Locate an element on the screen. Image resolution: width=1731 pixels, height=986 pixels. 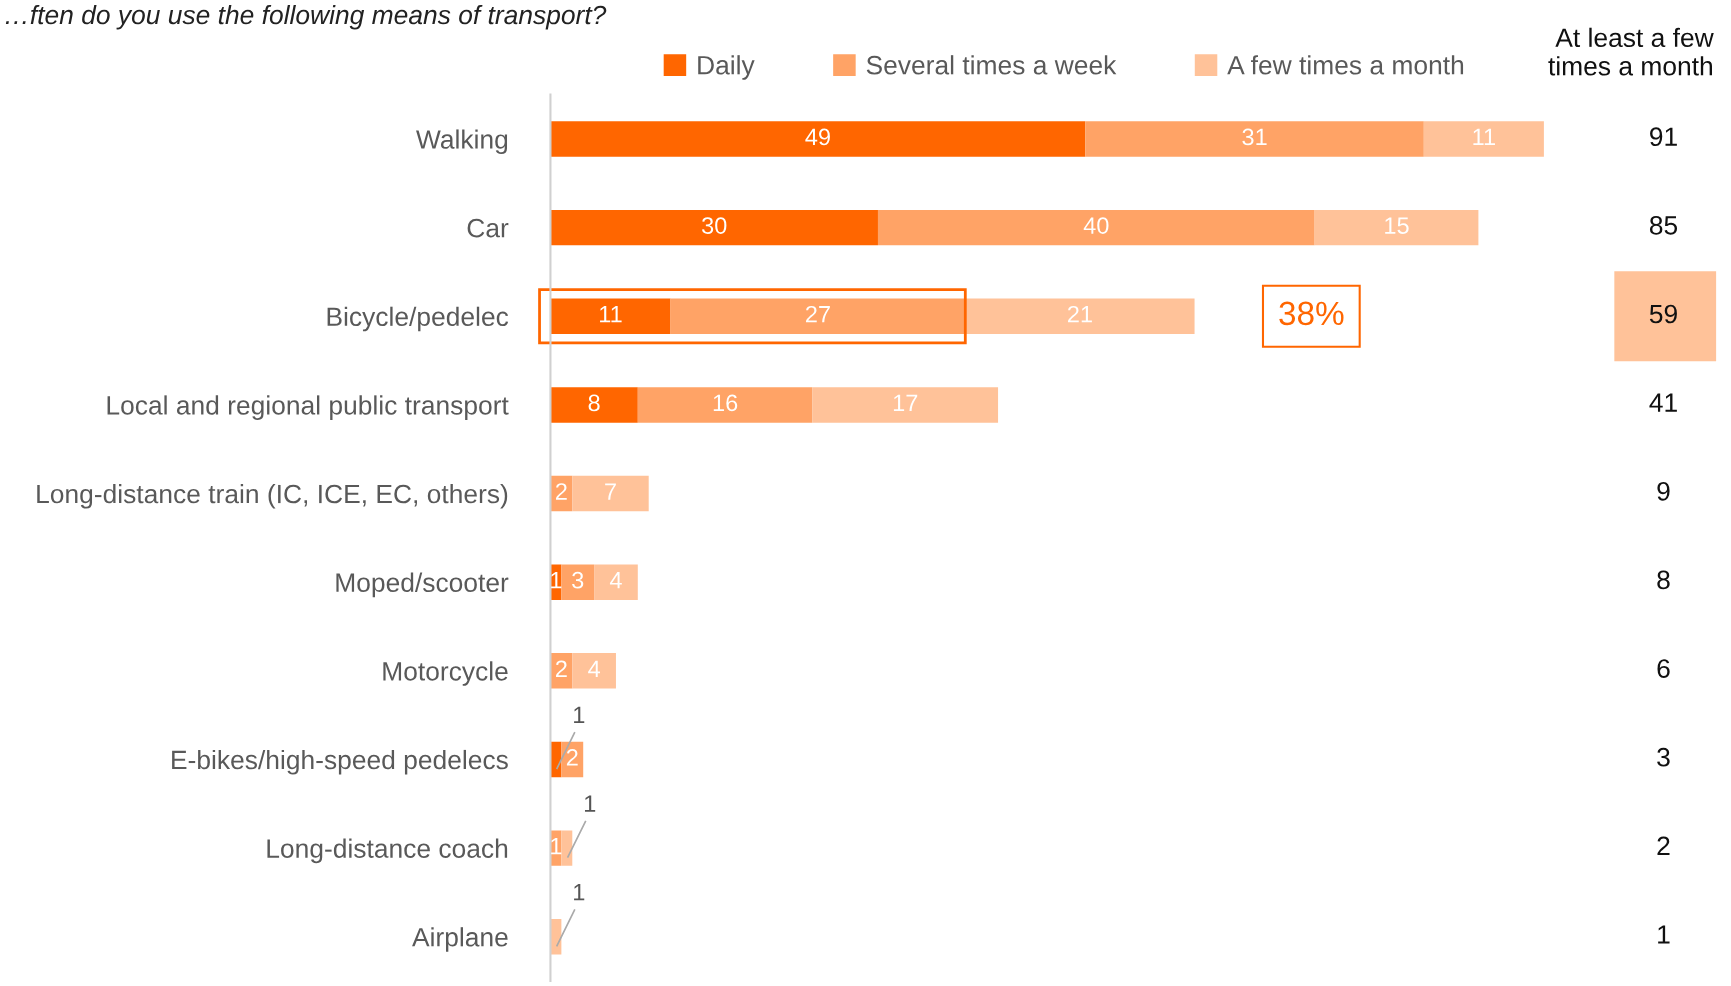
text: At least a few times a month is located at coordinates (1631, 51).